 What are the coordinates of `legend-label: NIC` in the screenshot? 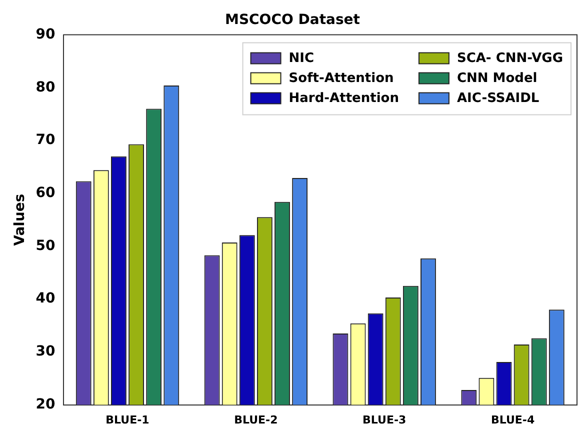 It's located at (301, 58).